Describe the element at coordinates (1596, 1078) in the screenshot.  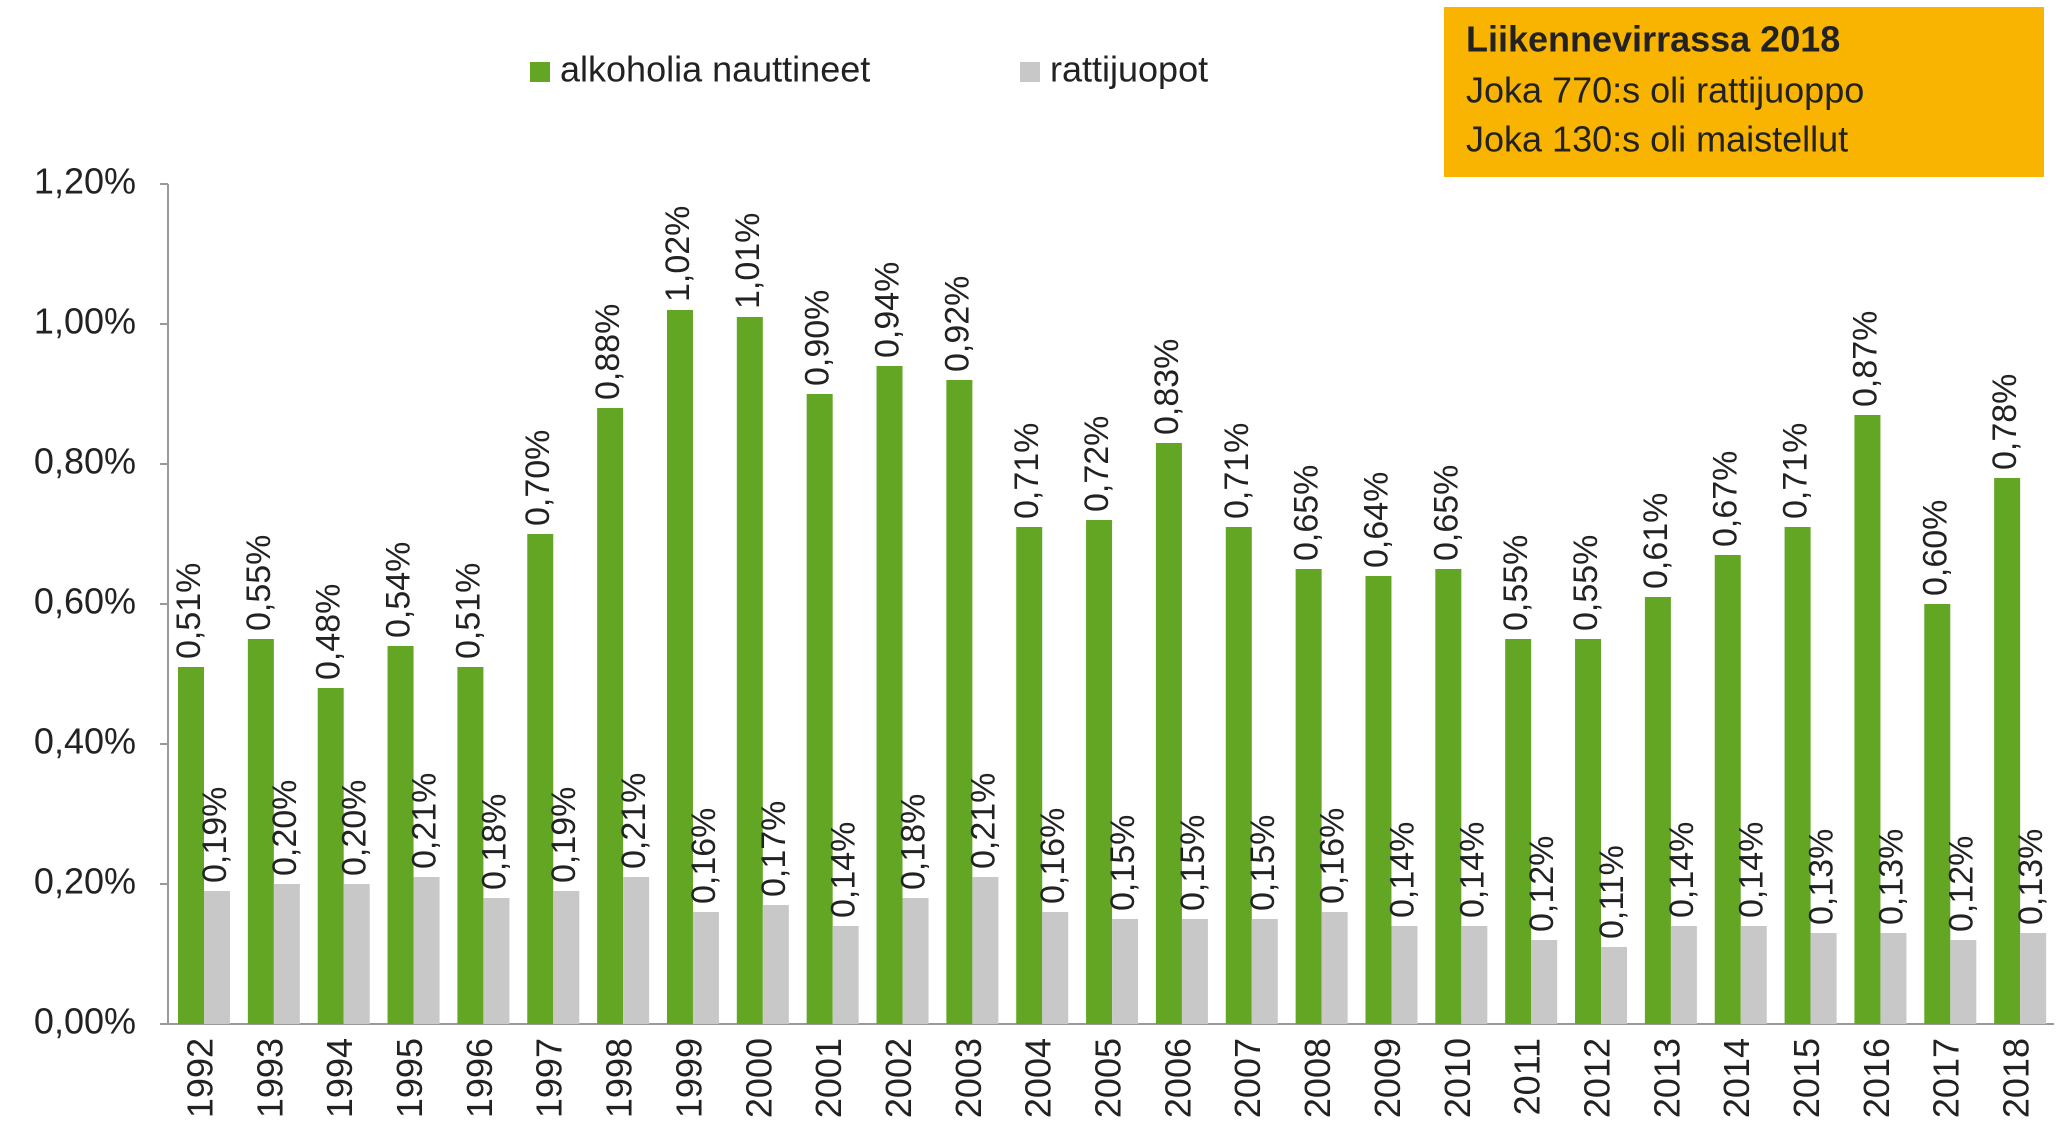
I see `x-tick-label: 2012` at that location.